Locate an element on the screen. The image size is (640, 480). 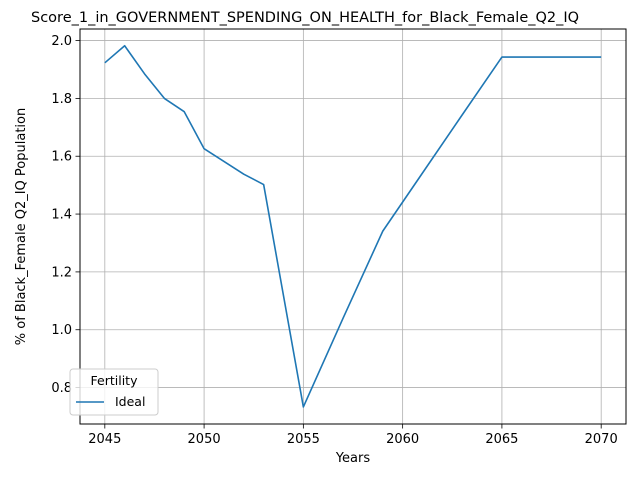
x-tick-label-3: 2060 is located at coordinates (402, 439).